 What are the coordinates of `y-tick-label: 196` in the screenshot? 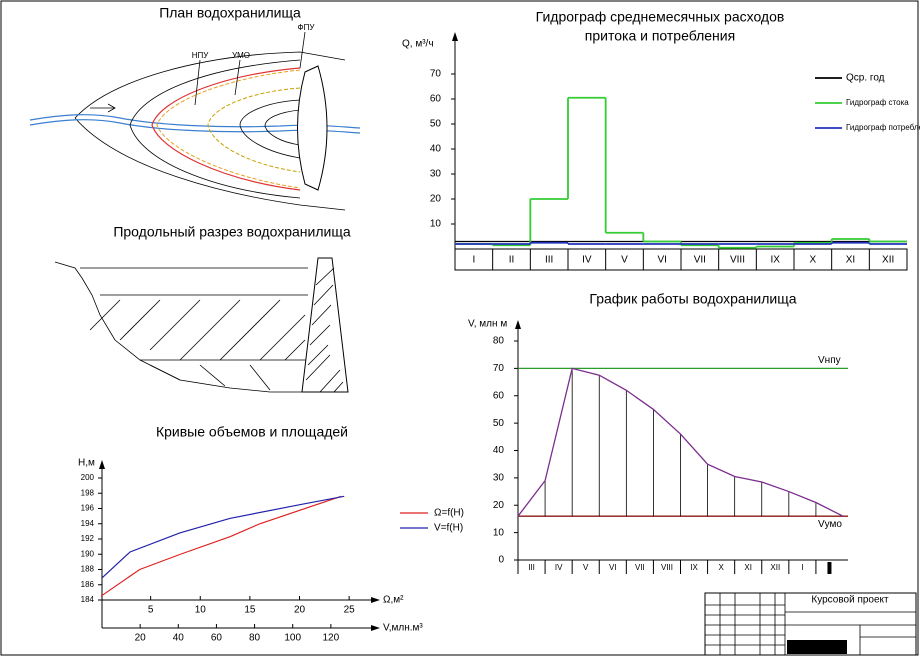 It's located at (88, 508).